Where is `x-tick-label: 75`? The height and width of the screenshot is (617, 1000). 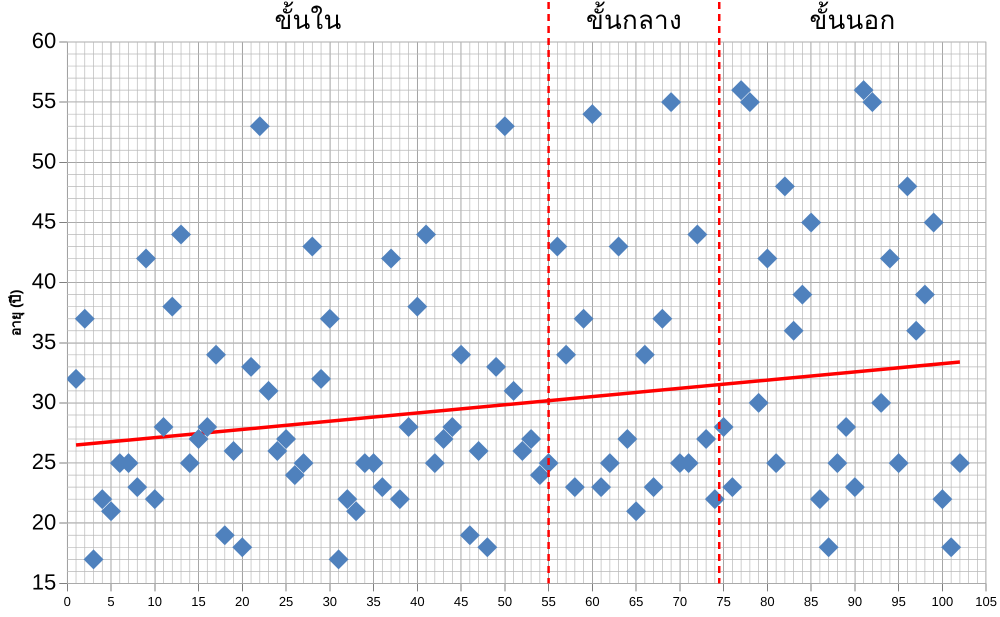
x-tick-label: 75 is located at coordinates (723, 601).